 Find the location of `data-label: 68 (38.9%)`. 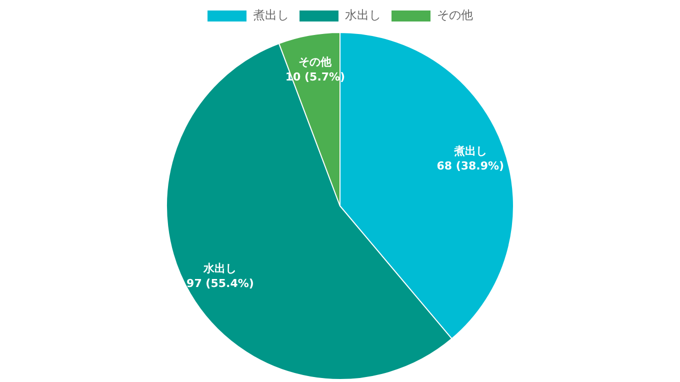

data-label: 68 (38.9%) is located at coordinates (470, 165).